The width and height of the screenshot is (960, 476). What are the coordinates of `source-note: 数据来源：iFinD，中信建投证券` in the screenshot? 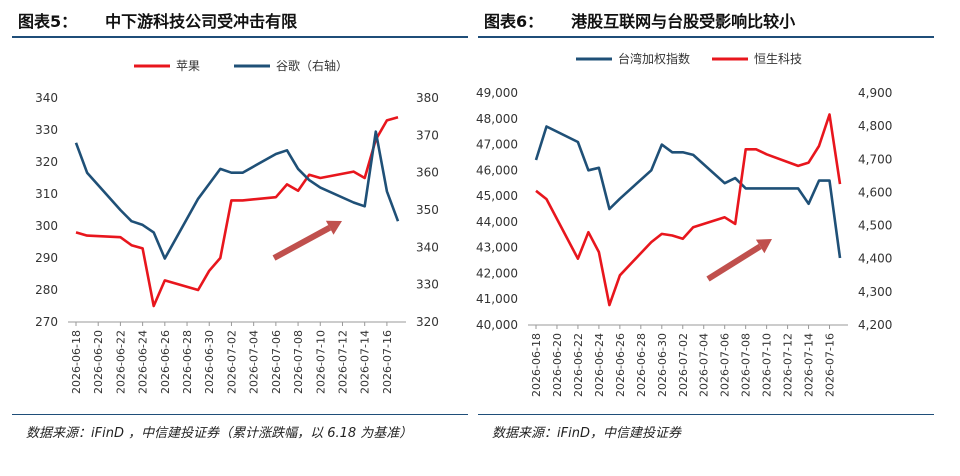 It's located at (586, 433).